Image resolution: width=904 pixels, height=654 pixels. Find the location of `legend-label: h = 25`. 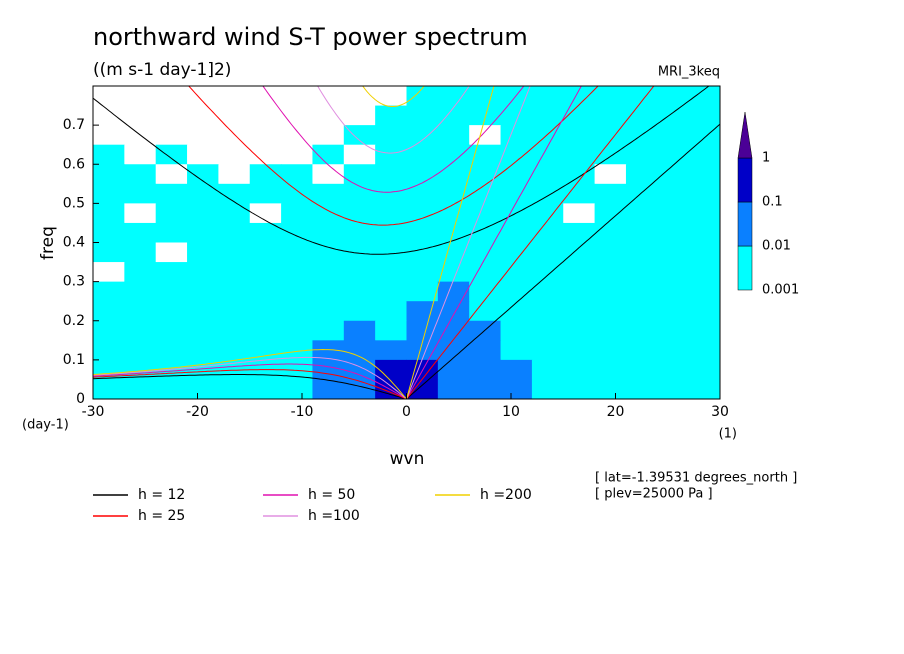

legend-label: h = 25 is located at coordinates (161, 516).